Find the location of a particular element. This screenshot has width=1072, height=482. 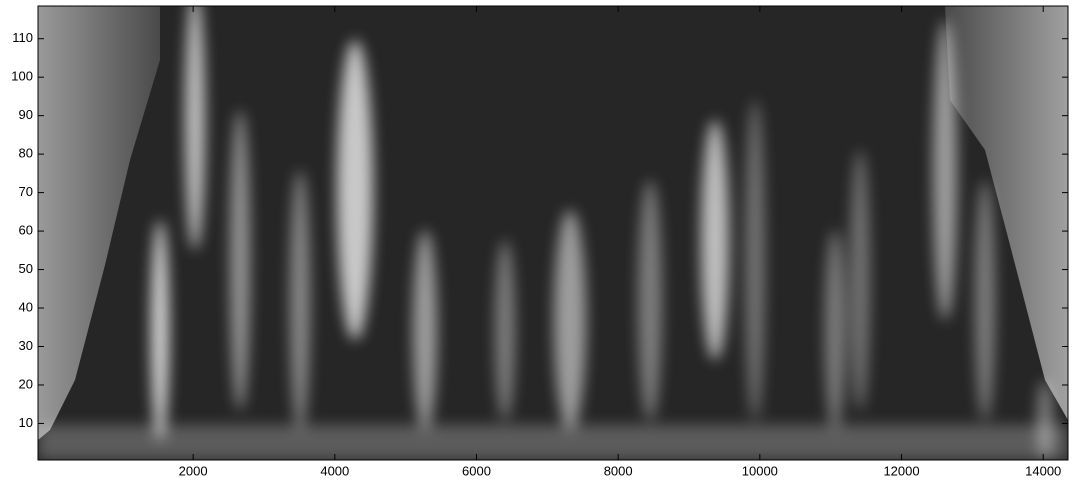

y-tick-label: 20 is located at coordinates (26, 383).